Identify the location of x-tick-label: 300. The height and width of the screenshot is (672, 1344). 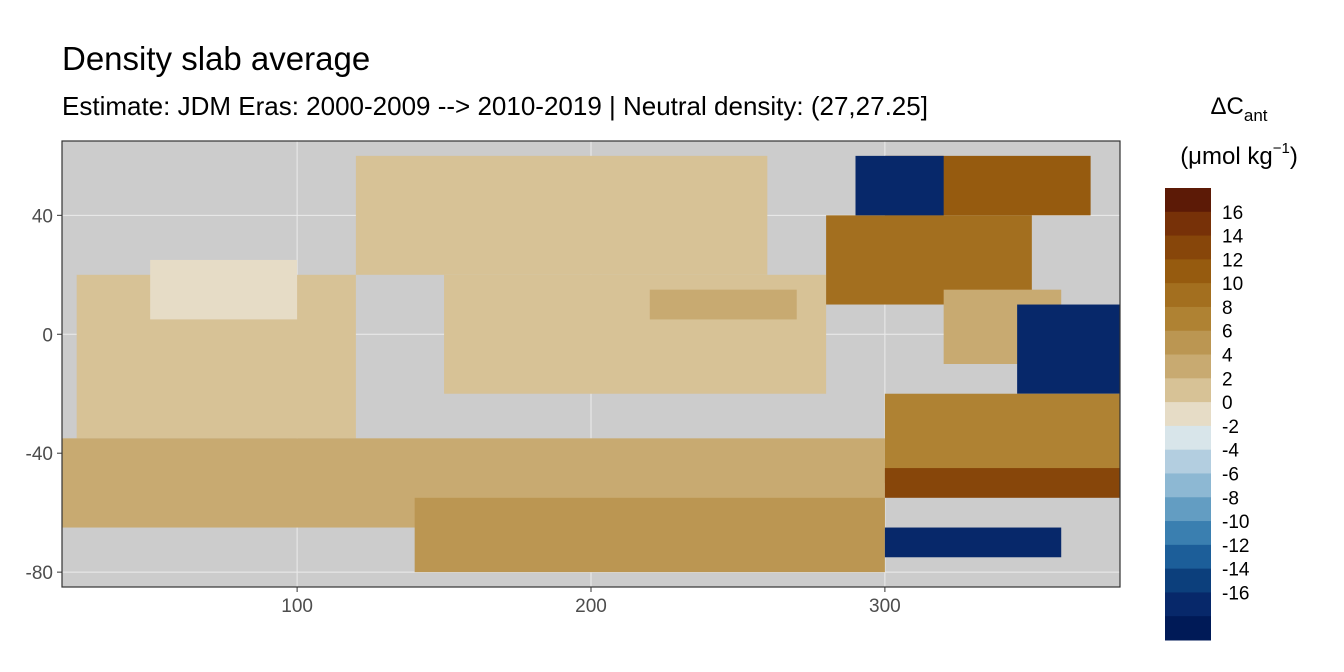
(885, 606).